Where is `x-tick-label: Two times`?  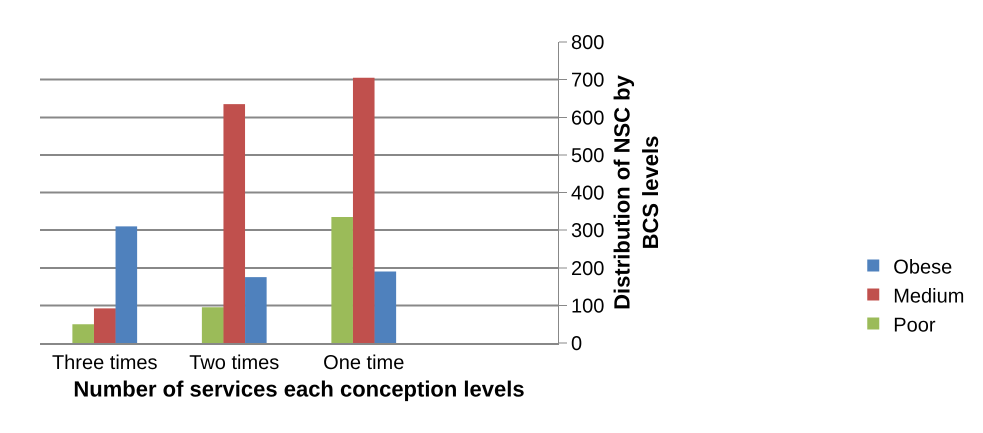
x-tick-label: Two times is located at coordinates (234, 363).